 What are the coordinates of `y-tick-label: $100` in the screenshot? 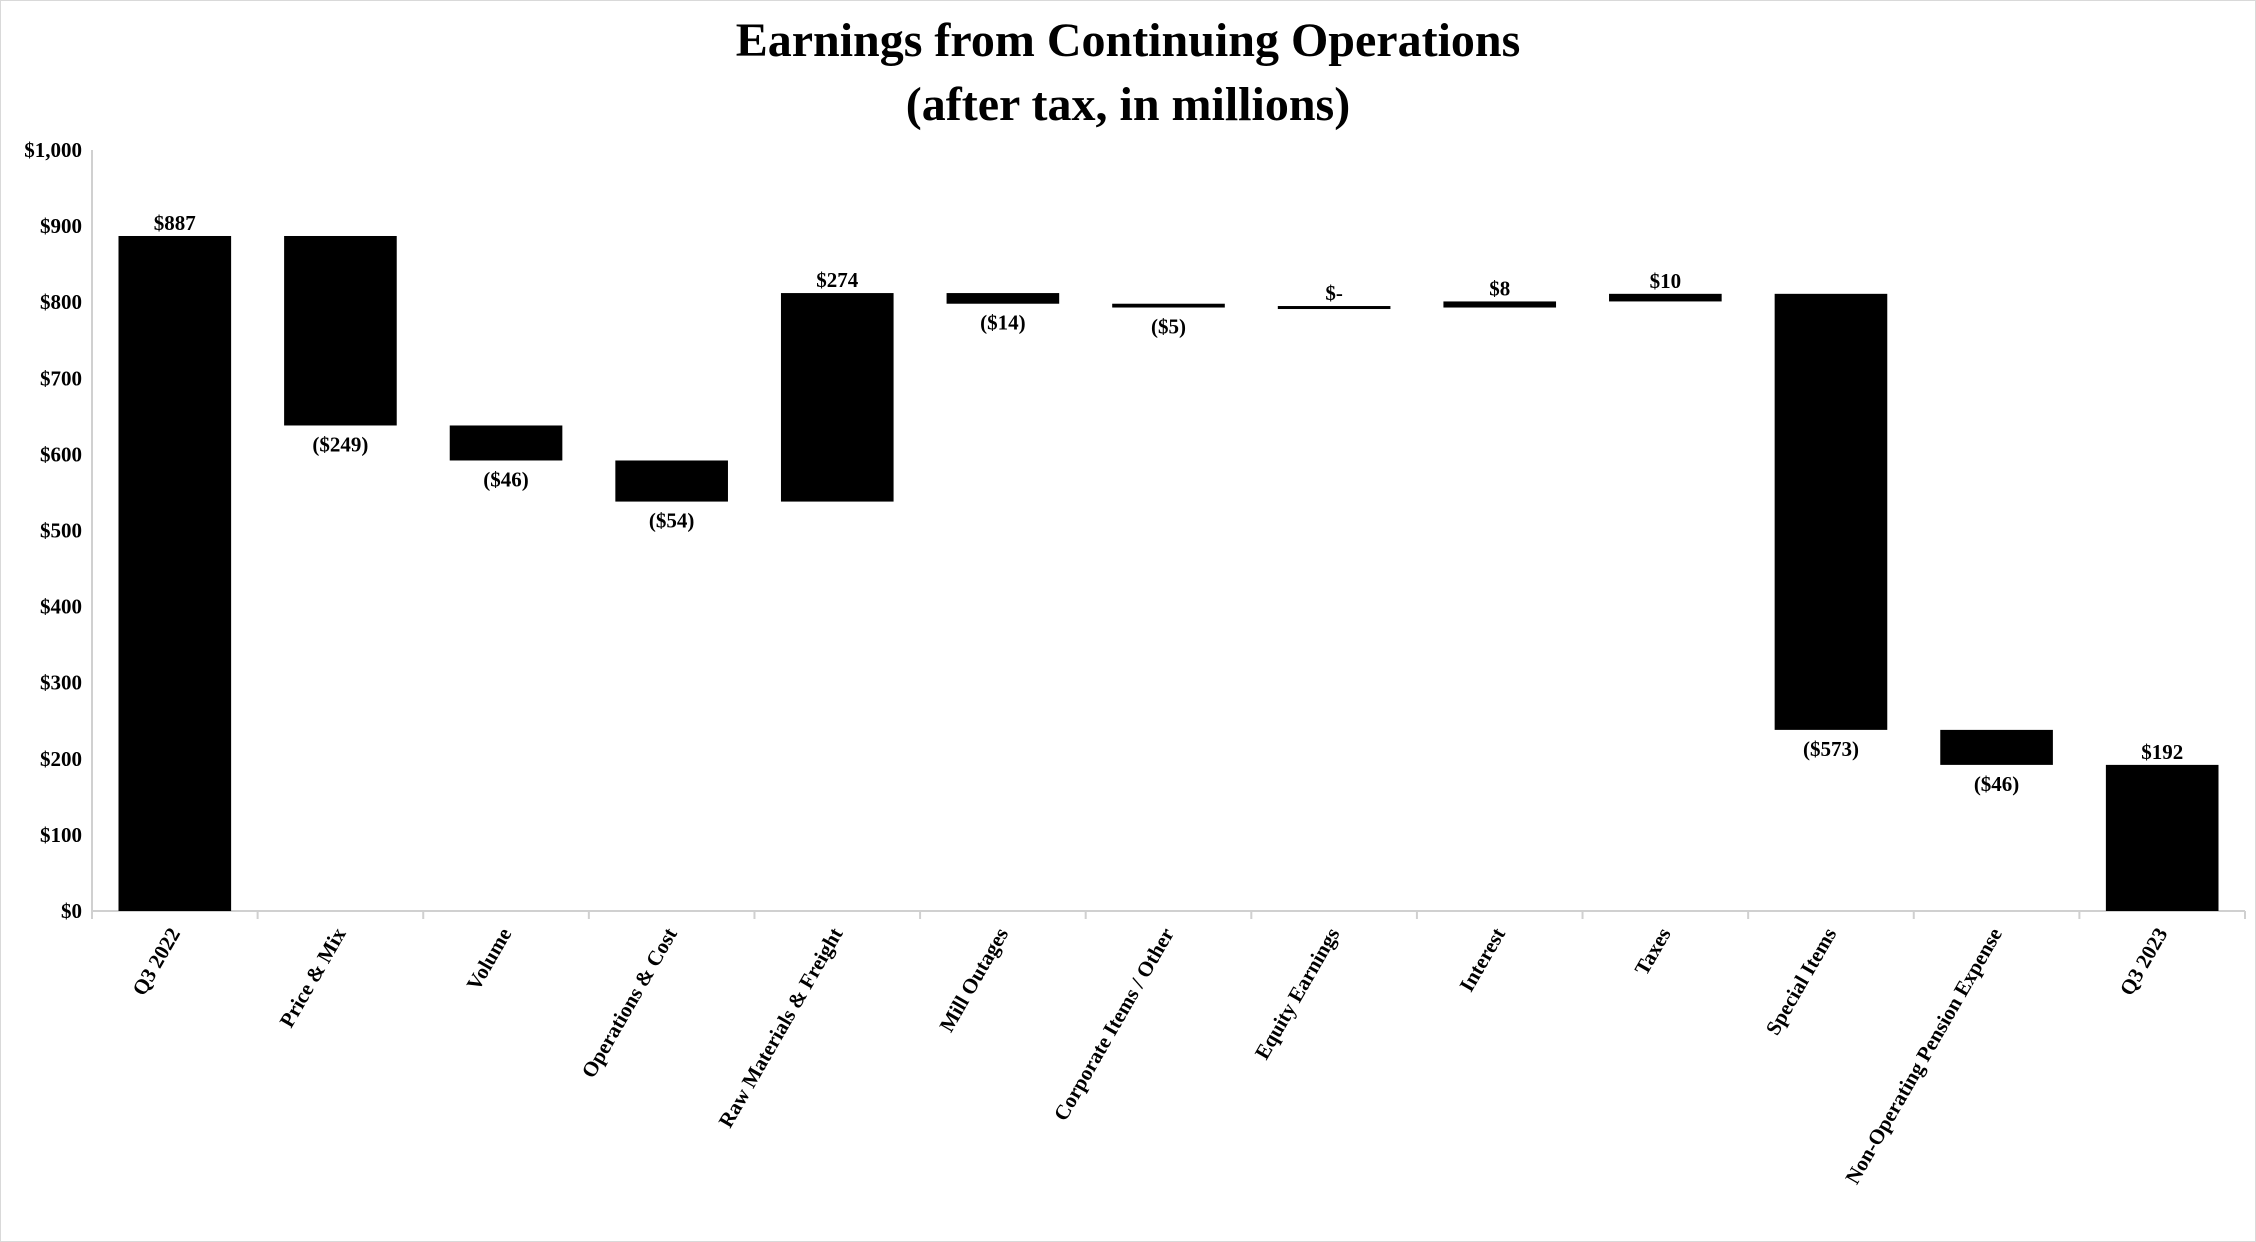 It's located at (61, 835).